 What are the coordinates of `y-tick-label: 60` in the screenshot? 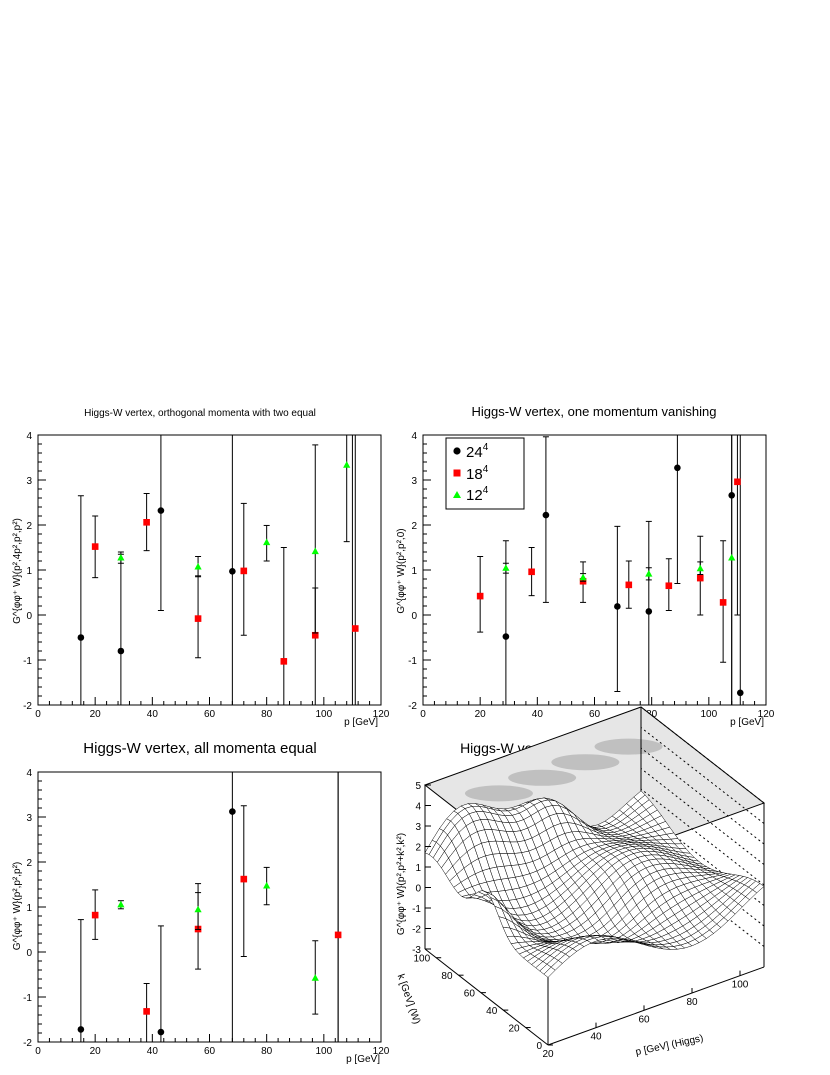 It's located at (470, 994).